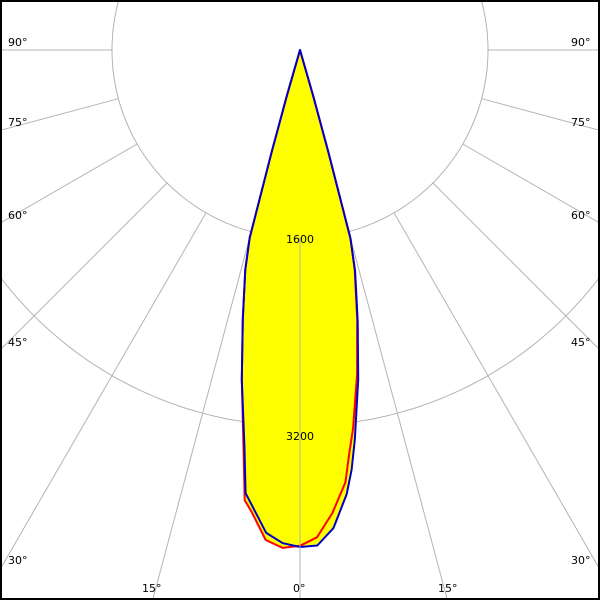 This screenshot has height=600, width=600. What do you see at coordinates (581, 215) in the screenshot?
I see `angle-label-right-60: 60°` at bounding box center [581, 215].